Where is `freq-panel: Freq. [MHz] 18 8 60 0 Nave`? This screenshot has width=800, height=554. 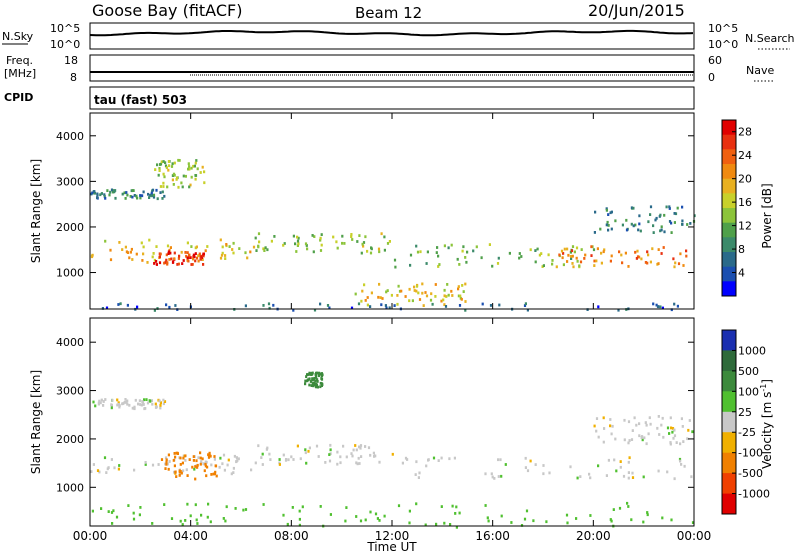
freq-panel: Freq. [MHz] 18 8 60 0 Nave is located at coordinates (389, 69).